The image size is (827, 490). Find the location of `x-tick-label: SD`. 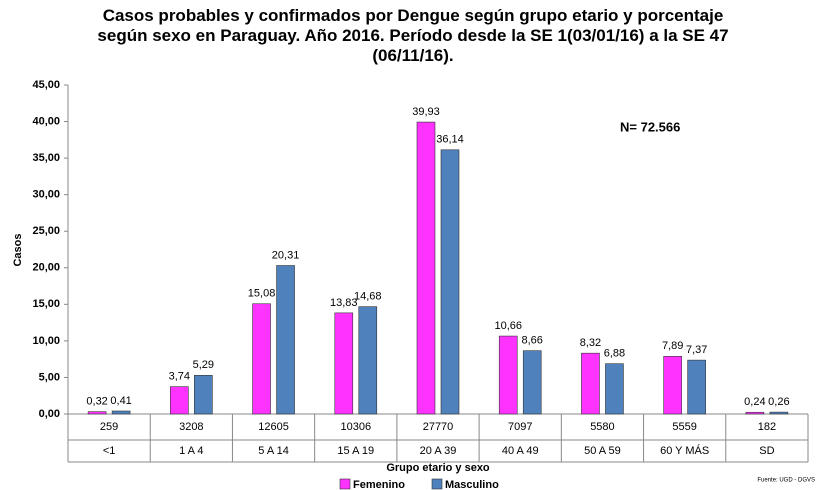

x-tick-label: SD is located at coordinates (766, 451).